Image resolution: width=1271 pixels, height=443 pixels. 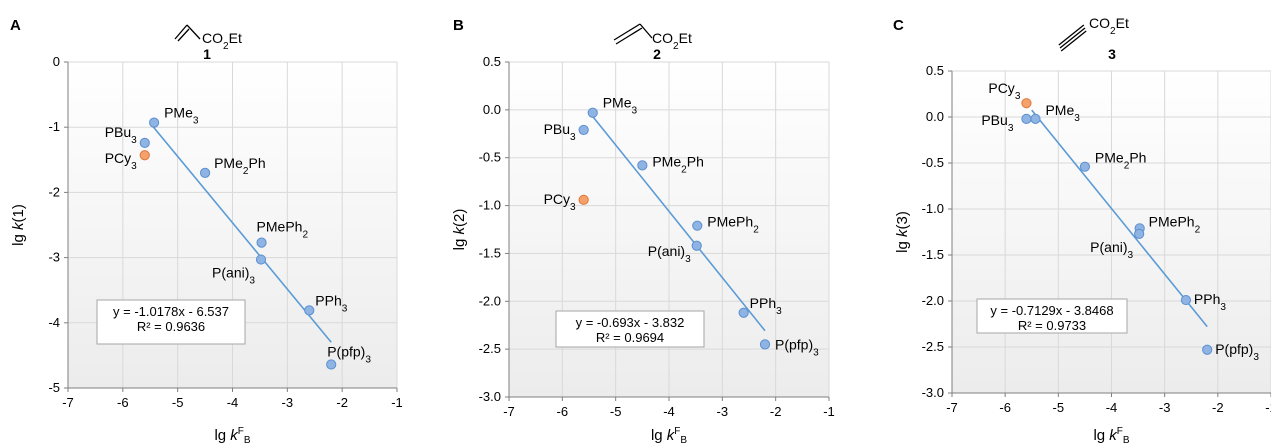 I want to click on fit-r-squared: R² = 0.9636, so click(x=171, y=326).